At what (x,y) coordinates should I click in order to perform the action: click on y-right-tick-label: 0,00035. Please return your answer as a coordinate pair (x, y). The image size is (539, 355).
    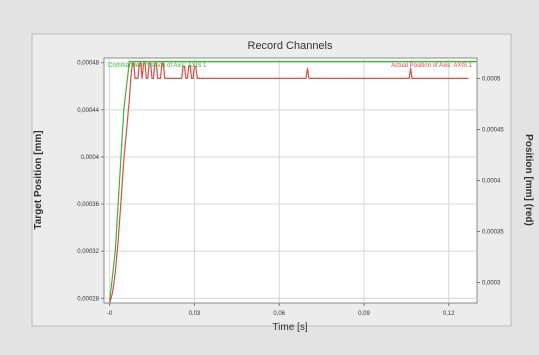
    Looking at the image, I should click on (493, 233).